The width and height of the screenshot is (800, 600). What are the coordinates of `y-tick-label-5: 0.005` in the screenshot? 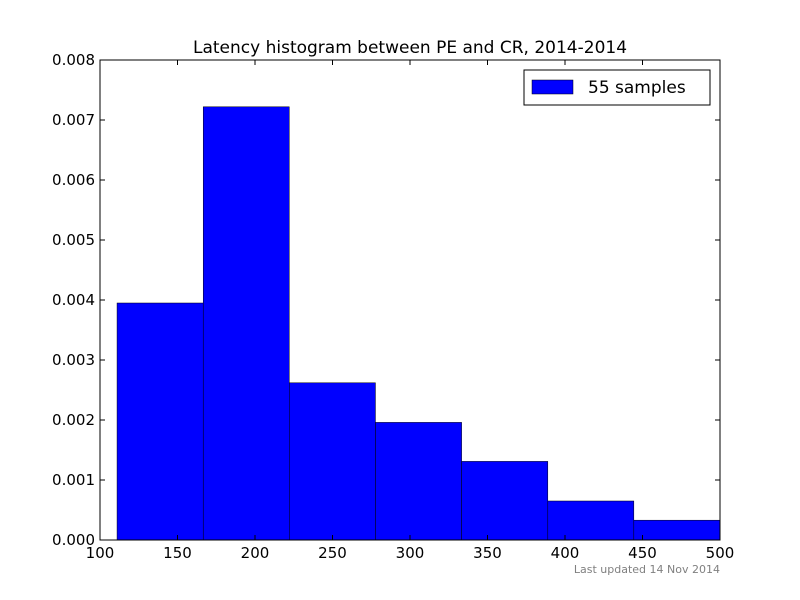 It's located at (73, 240).